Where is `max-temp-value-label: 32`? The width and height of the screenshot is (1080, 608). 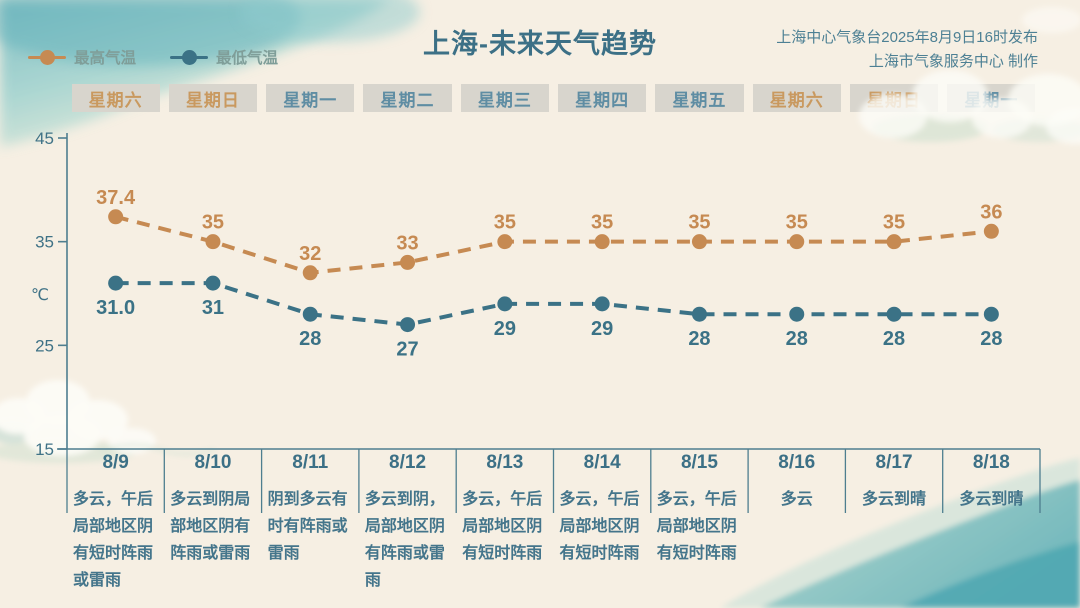
max-temp-value-label: 32 is located at coordinates (310, 254).